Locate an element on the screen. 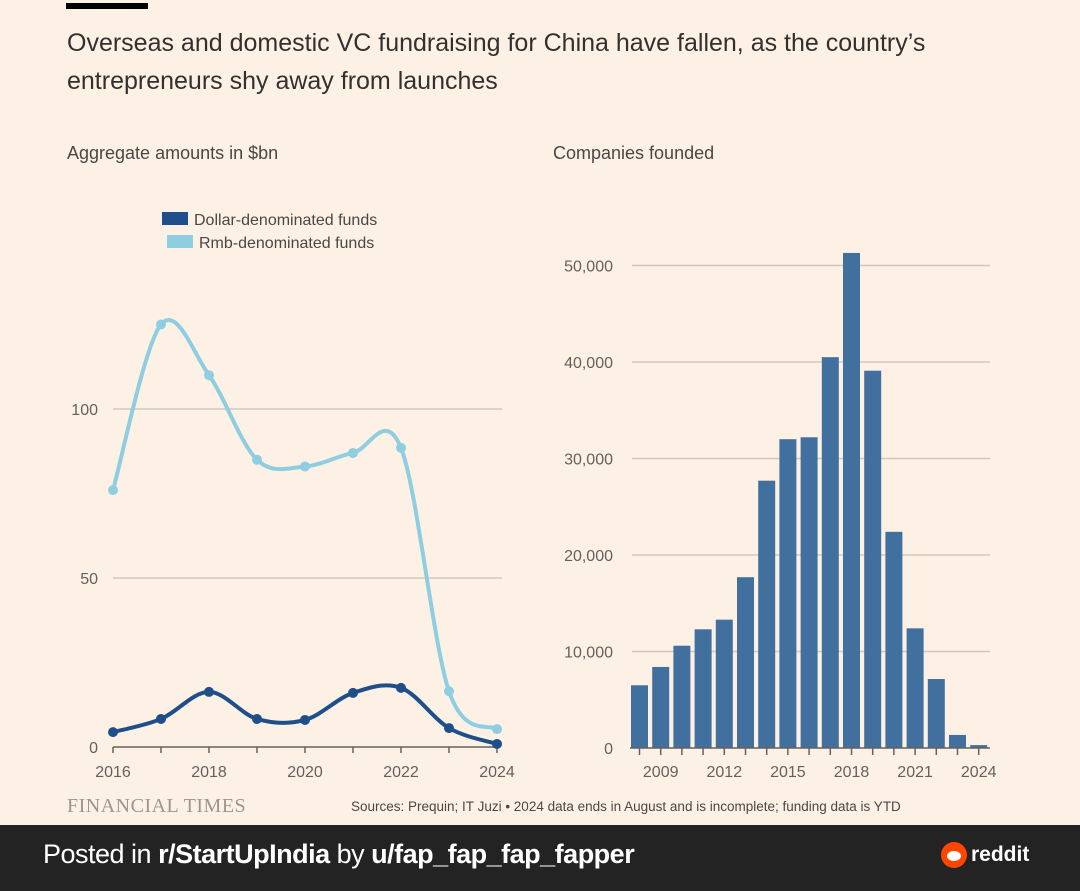 This screenshot has height=891, width=1080. bar-2023 is located at coordinates (957, 741).